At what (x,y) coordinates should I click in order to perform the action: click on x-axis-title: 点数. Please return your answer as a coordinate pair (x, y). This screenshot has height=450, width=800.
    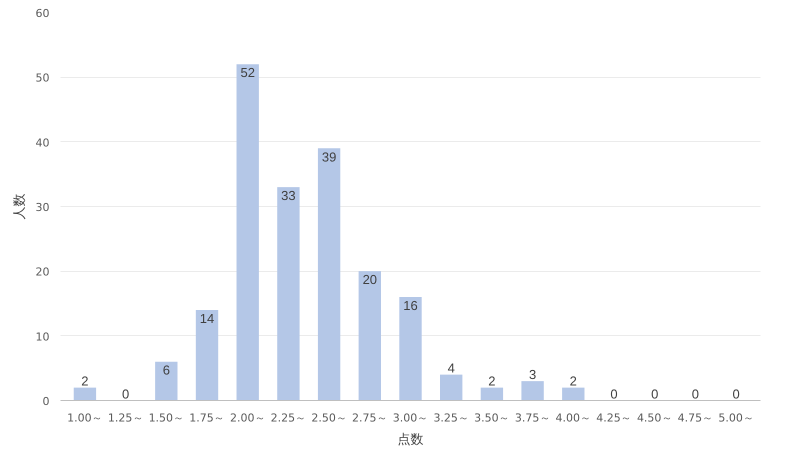
    Looking at the image, I should click on (411, 440).